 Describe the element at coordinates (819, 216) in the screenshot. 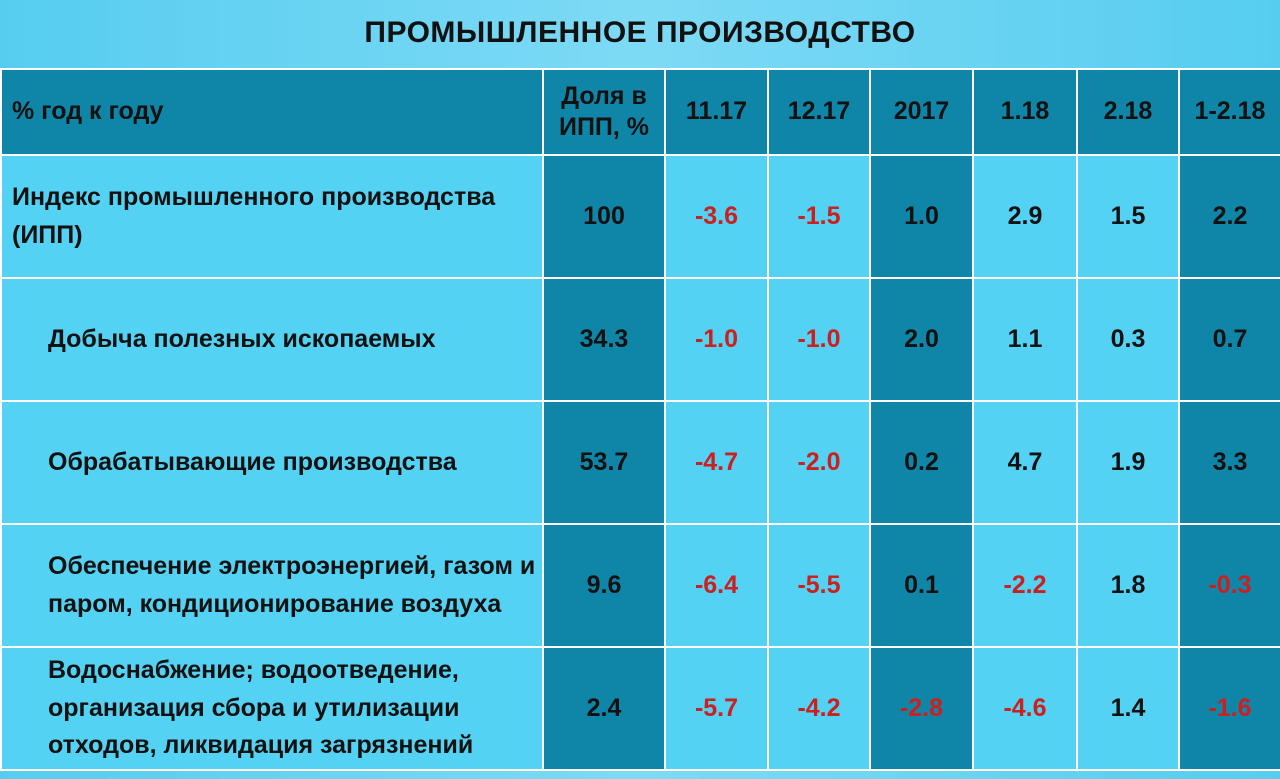

I see `table-cell: -1.5` at that location.